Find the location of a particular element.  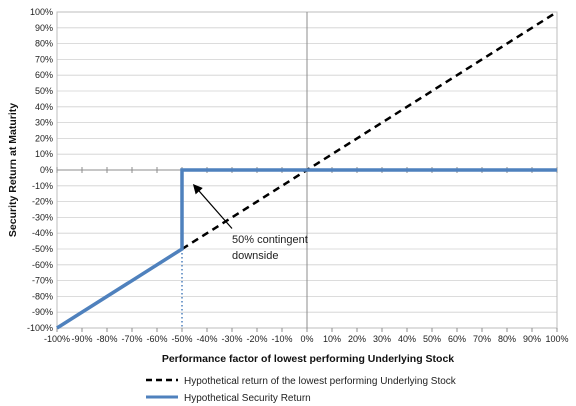

legend-label-security: Hypothetical Security Return is located at coordinates (247, 398).